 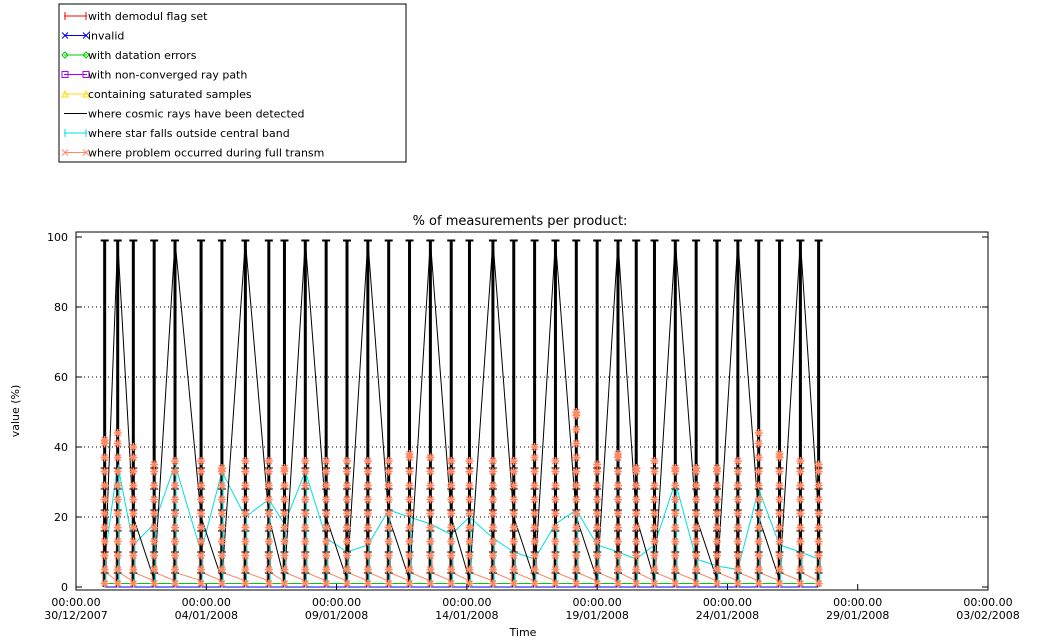 What do you see at coordinates (154, 75) in the screenshot?
I see `legend-entry: with non-converged ray path` at bounding box center [154, 75].